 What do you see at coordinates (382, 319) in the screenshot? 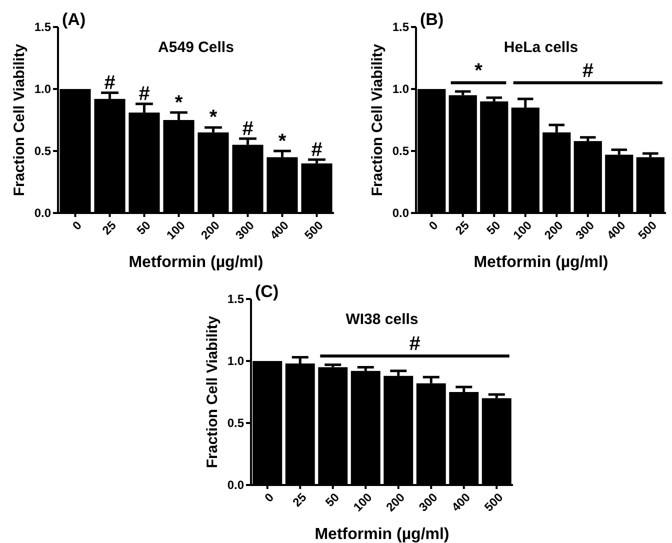
I see `text: WI38 cells` at bounding box center [382, 319].